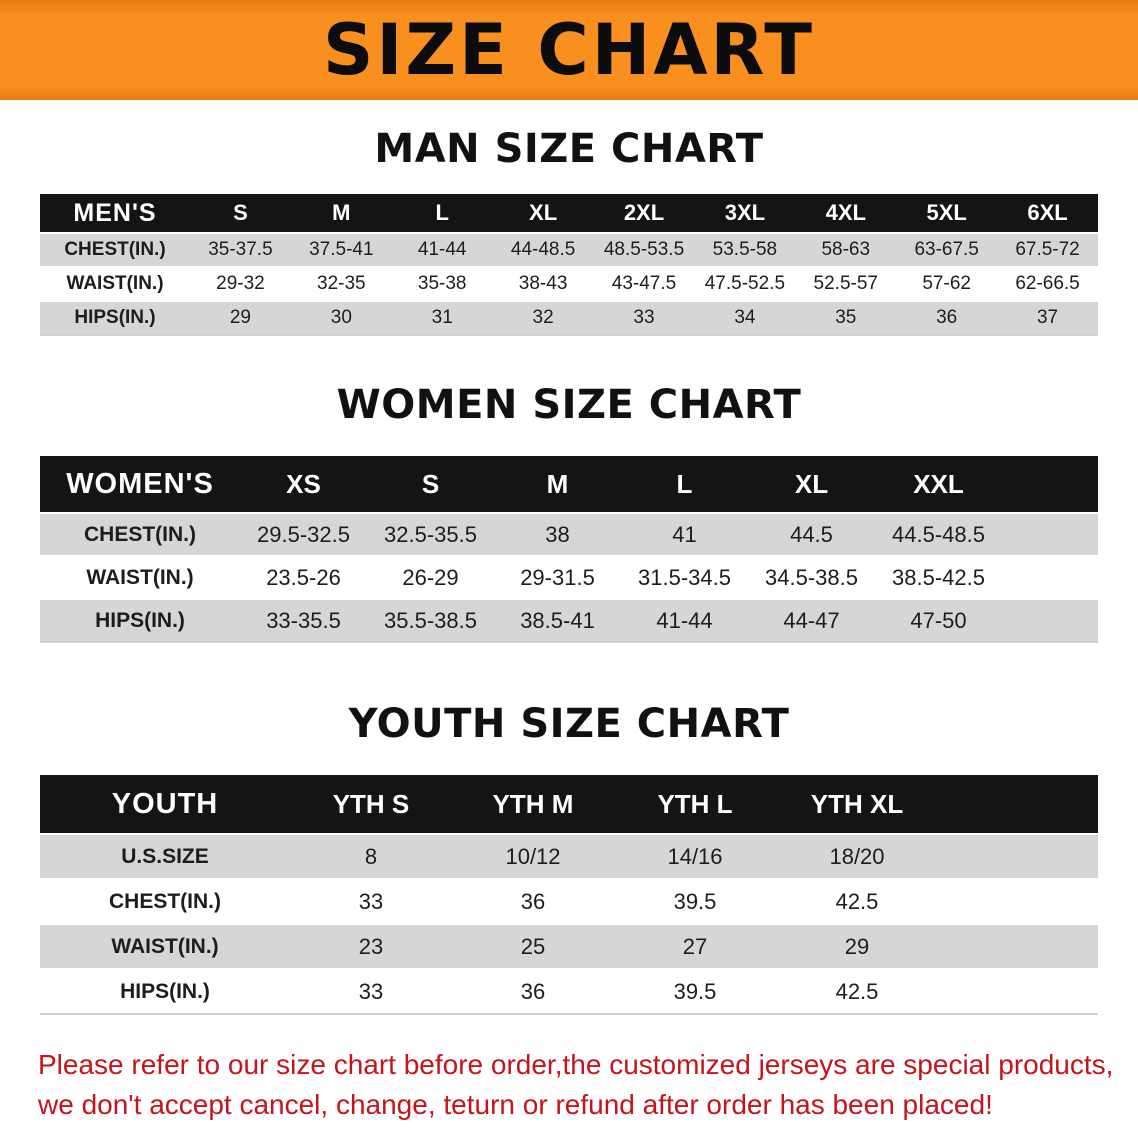 The width and height of the screenshot is (1138, 1132). I want to click on youth-hips-value-cell: 33, so click(371, 991).